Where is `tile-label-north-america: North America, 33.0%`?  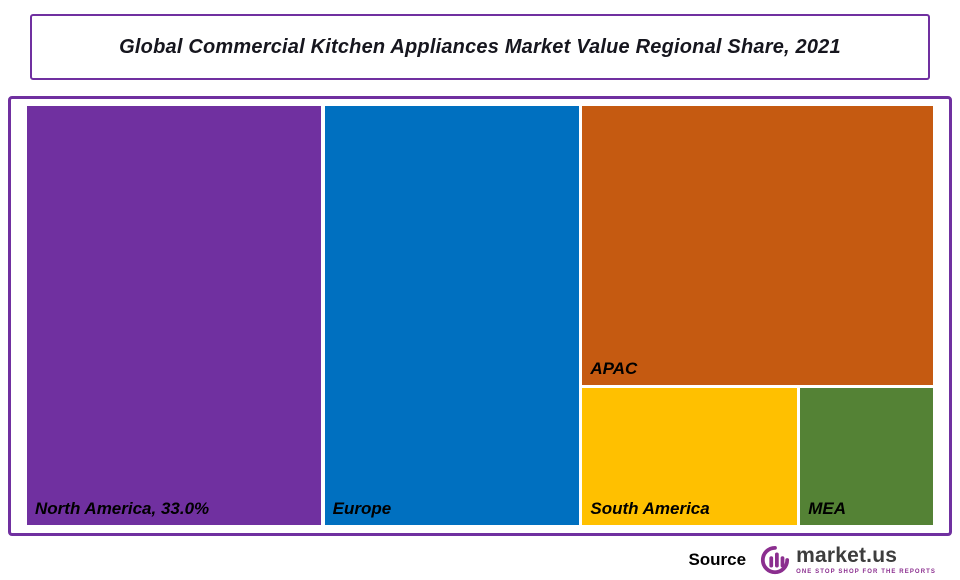 tile-label-north-america: North America, 33.0% is located at coordinates (122, 508).